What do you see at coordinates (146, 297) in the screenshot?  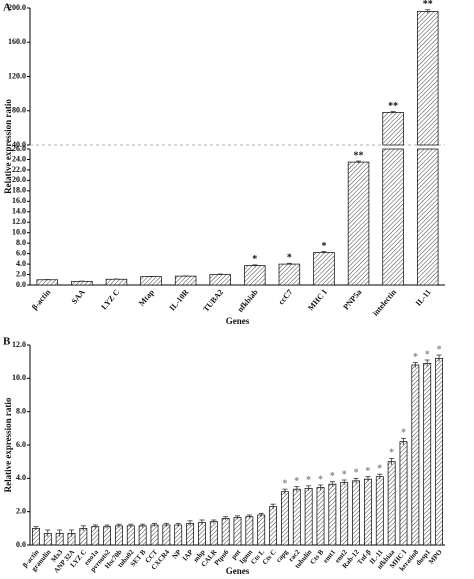 I see `x-tick-label: Mtap` at bounding box center [146, 297].